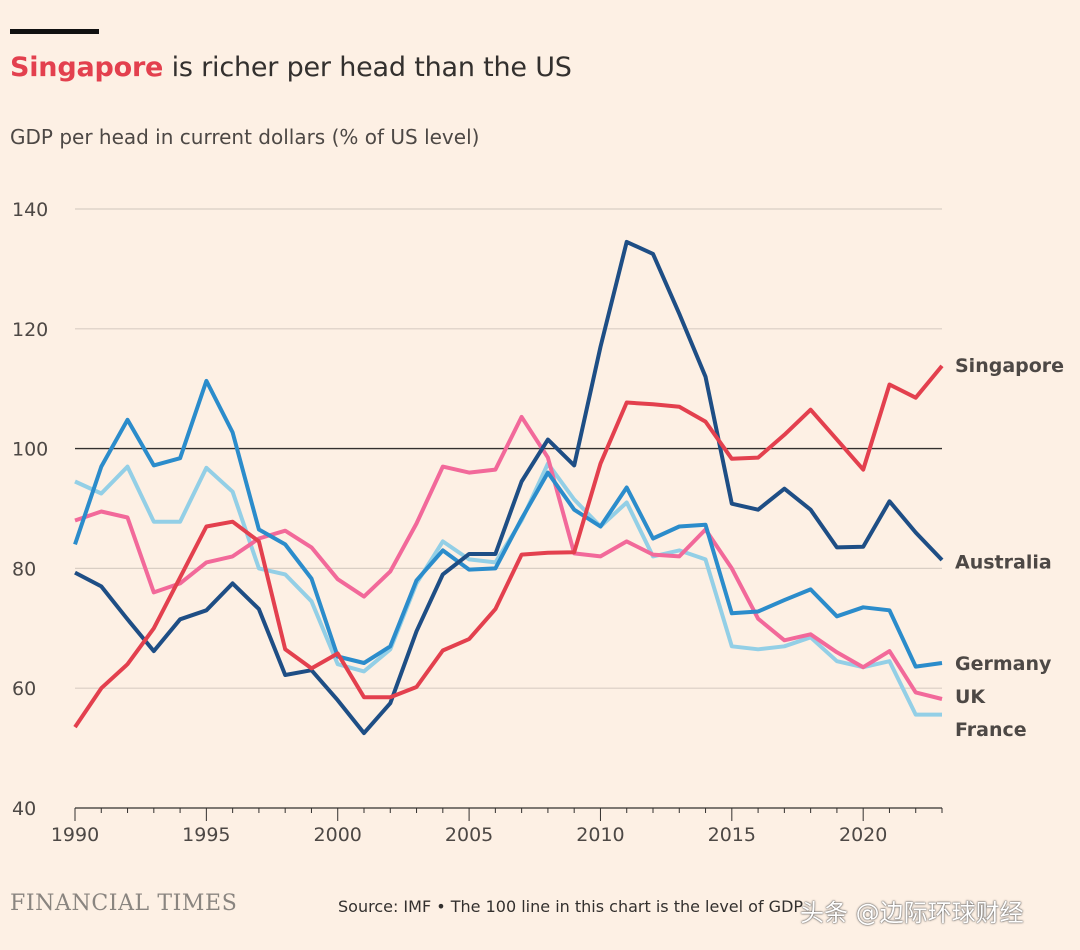 Image resolution: width=1080 pixels, height=950 pixels. I want to click on y-tick-labels: 40 60 80 100 120 140, so click(30, 509).